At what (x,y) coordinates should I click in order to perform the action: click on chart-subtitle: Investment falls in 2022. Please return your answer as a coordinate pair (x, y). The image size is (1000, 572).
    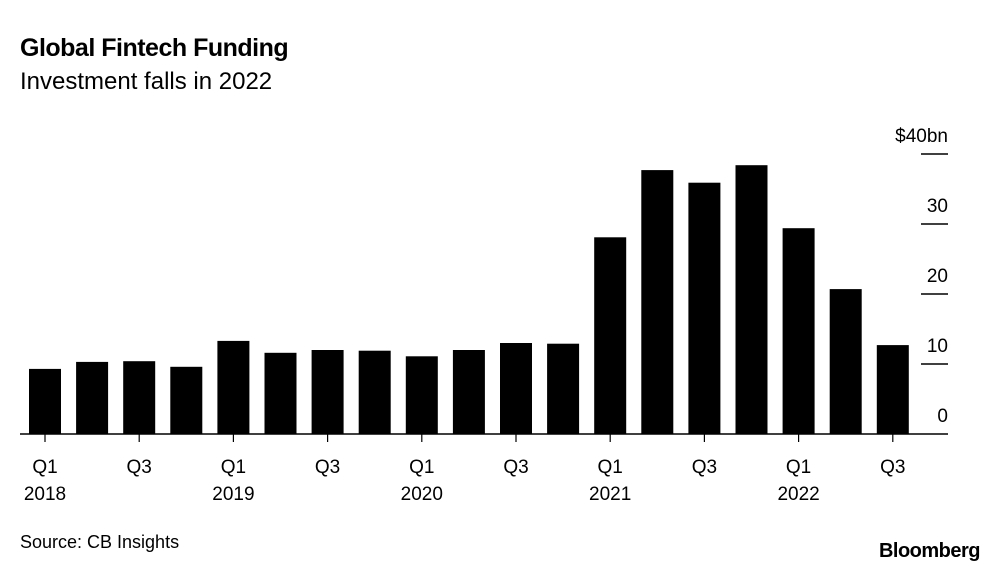
    Looking at the image, I should click on (146, 81).